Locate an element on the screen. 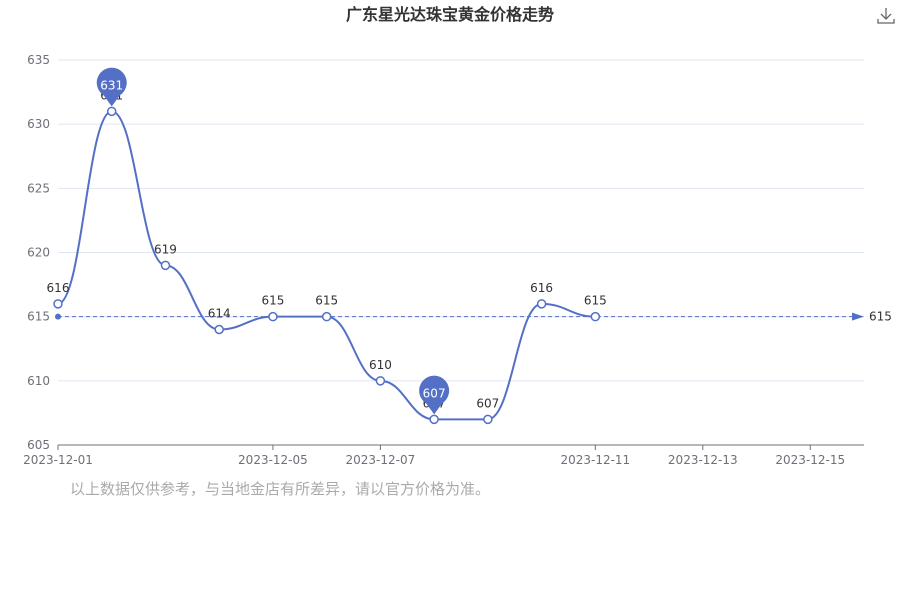 Image resolution: width=900 pixels, height=600 pixels. x-tick-label: 2023-12-15 is located at coordinates (810, 460).